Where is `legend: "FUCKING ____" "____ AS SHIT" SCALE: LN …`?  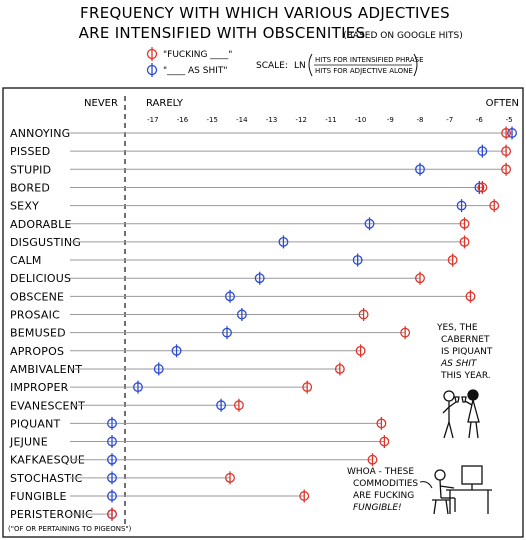
legend: "FUCKING ____" "____ AS SHIT" SCALE: LN … is located at coordinates (285, 62).